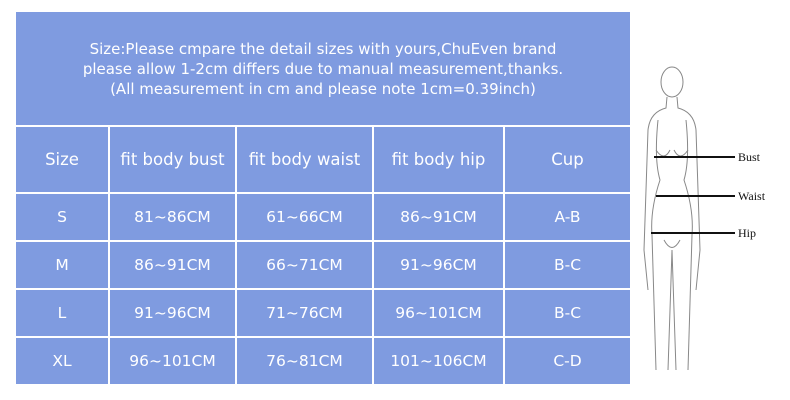  Describe the element at coordinates (693, 195) in the screenshot. I see `measurement-lines` at that location.